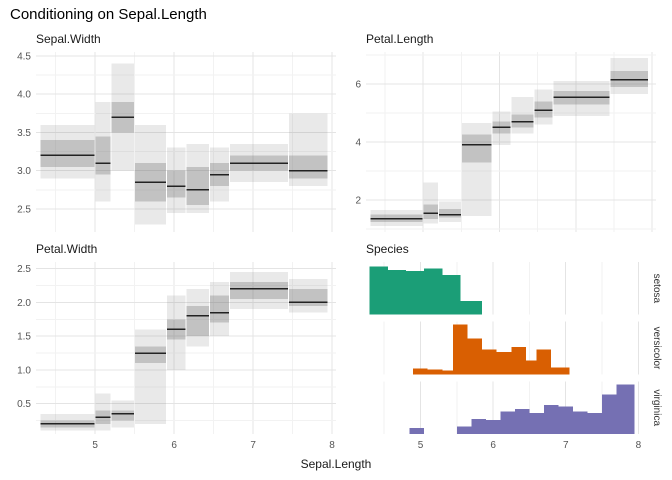  Describe the element at coordinates (24, 303) in the screenshot. I see `y-tick-label: 2.0` at that location.